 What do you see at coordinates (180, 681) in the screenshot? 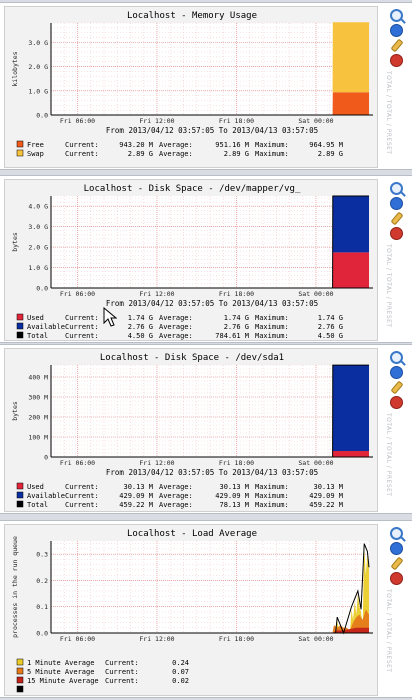
I see `legend-value: 0.02` at bounding box center [180, 681].